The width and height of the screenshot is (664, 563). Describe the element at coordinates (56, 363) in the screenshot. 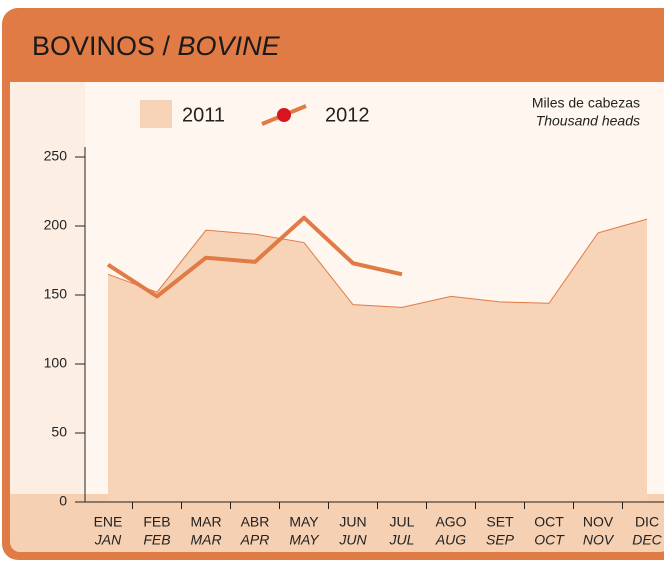

I see `y-tick-label: 100` at that location.